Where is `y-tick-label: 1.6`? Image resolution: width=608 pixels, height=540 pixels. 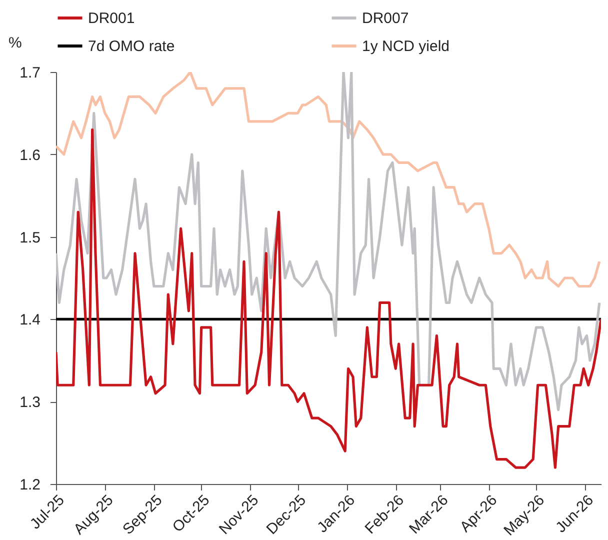
y-tick-label: 1.6 is located at coordinates (30, 155).